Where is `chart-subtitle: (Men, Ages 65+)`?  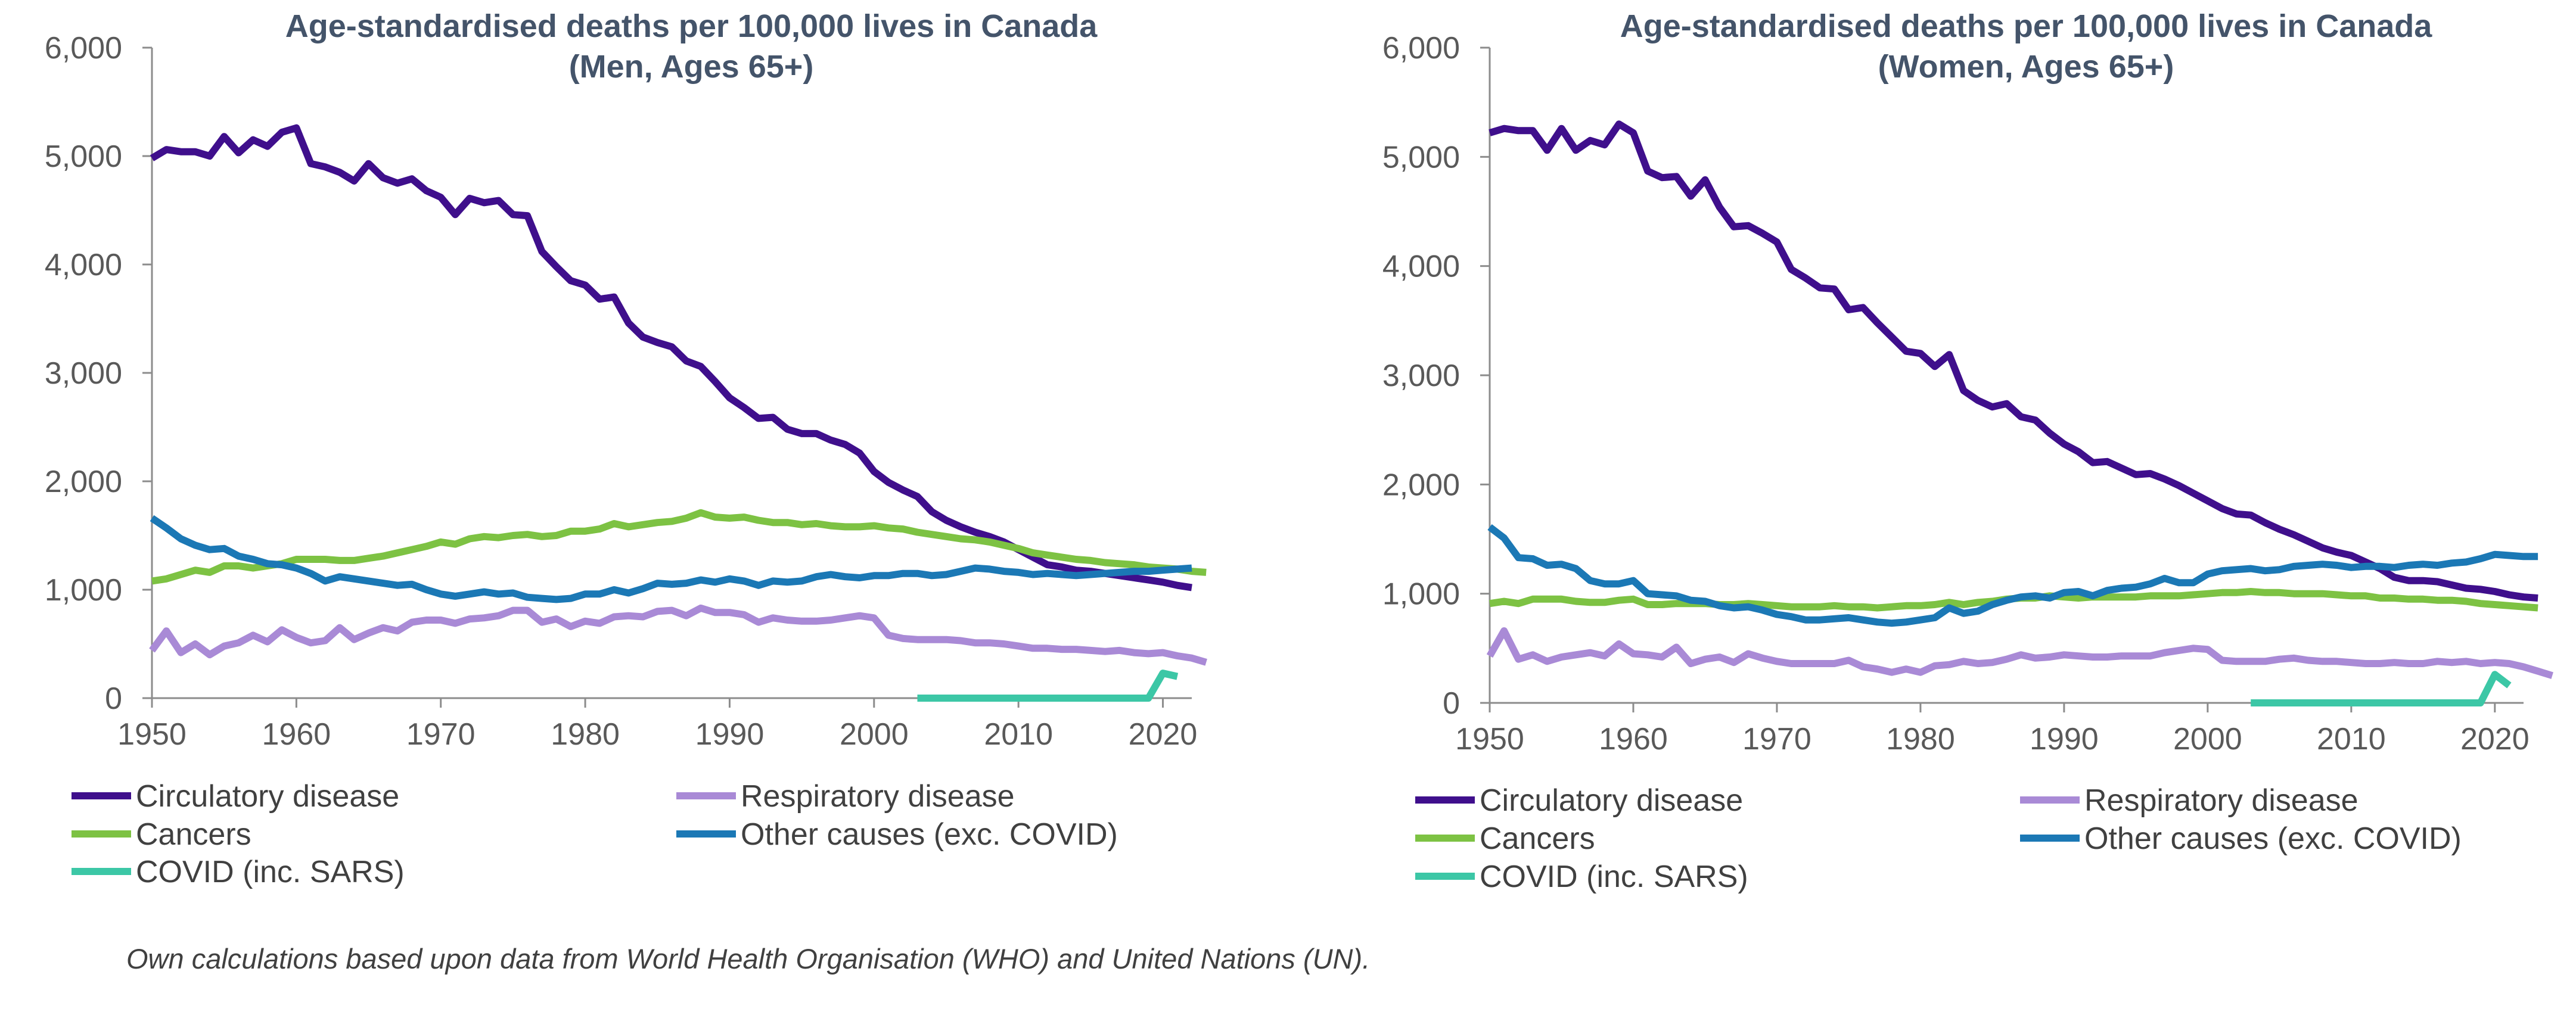
chart-subtitle: (Men, Ages 65+) is located at coordinates (691, 67).